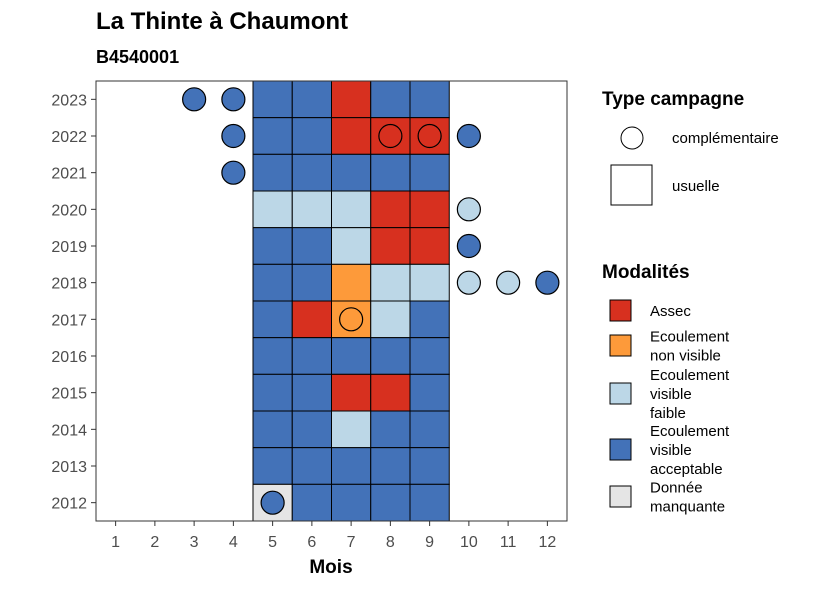  Describe the element at coordinates (686, 469) in the screenshot. I see `legend-label-ecoulement_visible_acceptable: acceptable` at that location.